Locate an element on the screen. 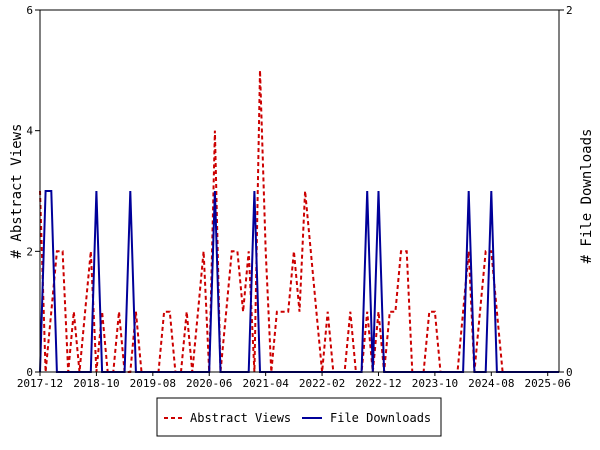 The height and width of the screenshot is (450, 600). x-tick-label: 2022-02 is located at coordinates (322, 383).